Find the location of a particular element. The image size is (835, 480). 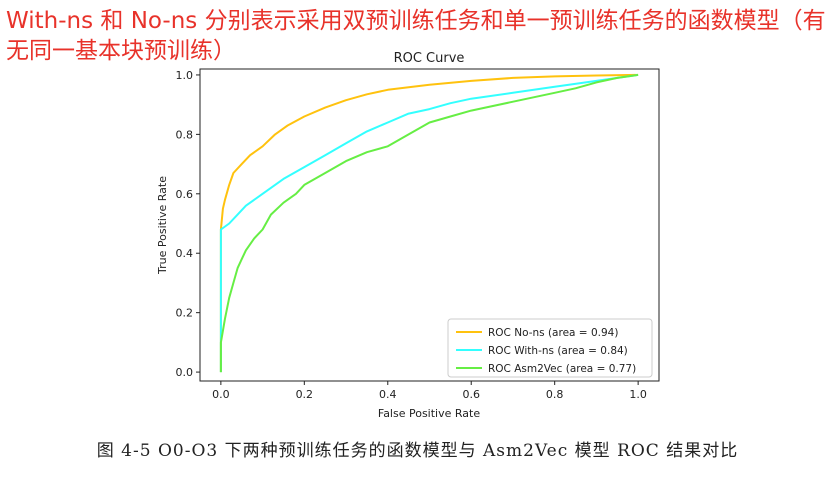

y-axis: 0.0 0.2 0.4 0.6 0.8 1.0 is located at coordinates (188, 224).